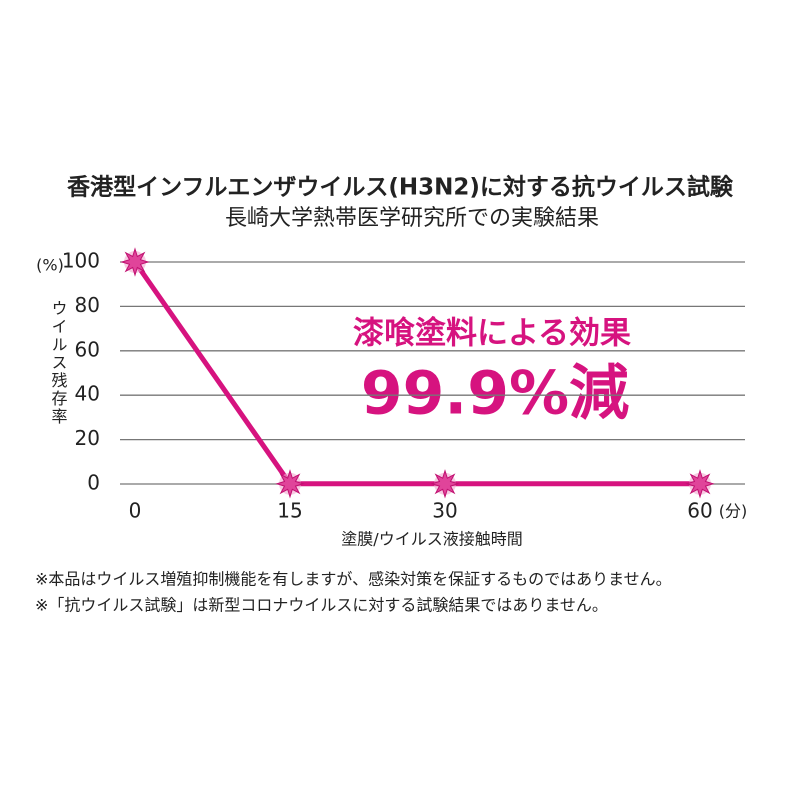 The width and height of the screenshot is (800, 800). Describe the element at coordinates (733, 511) in the screenshot. I see `x-unit: (分)` at that location.